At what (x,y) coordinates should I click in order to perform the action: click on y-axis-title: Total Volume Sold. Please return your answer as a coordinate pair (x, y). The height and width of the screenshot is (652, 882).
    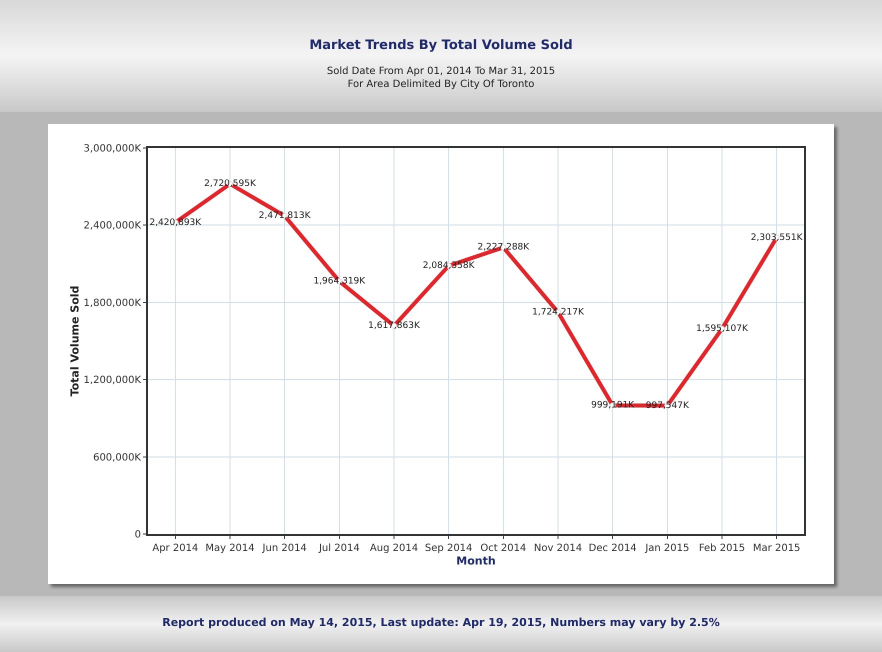
    Looking at the image, I should click on (75, 341).